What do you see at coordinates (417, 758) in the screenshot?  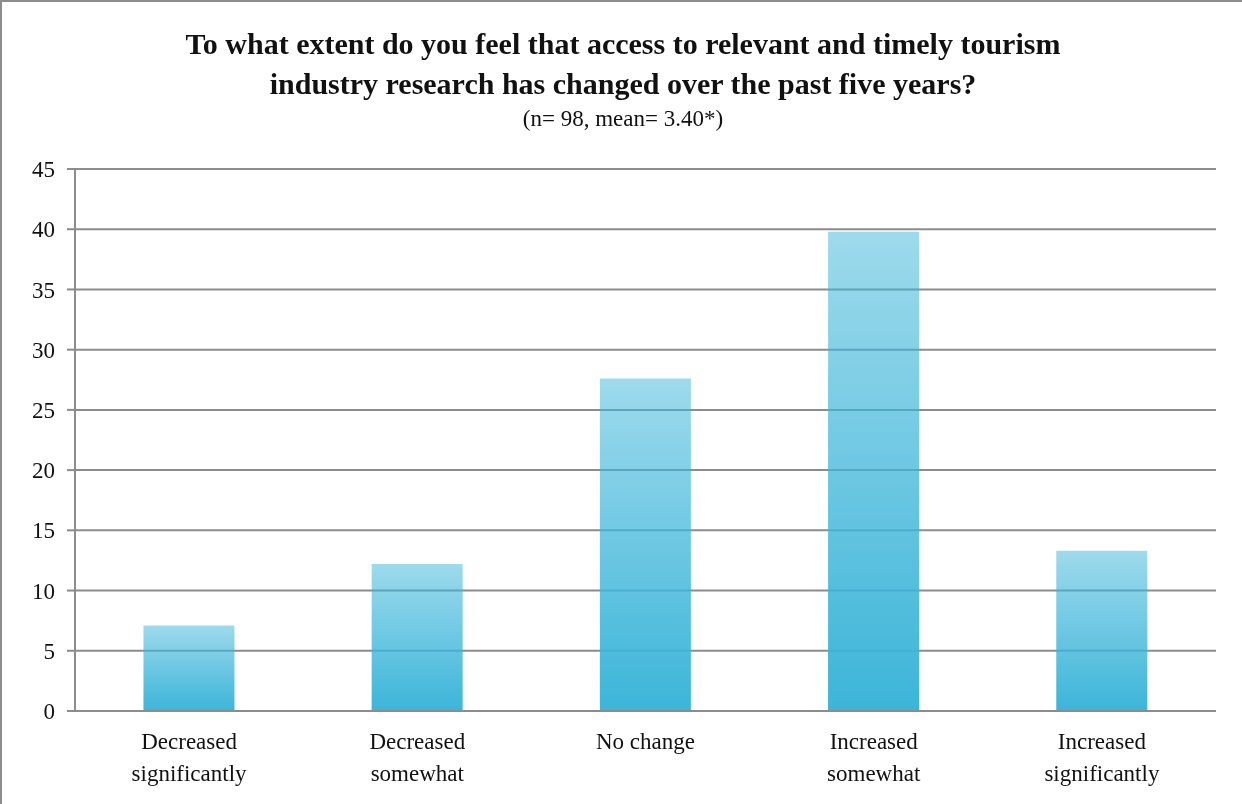 I see `x-tick-label: Decreased somewhat` at bounding box center [417, 758].